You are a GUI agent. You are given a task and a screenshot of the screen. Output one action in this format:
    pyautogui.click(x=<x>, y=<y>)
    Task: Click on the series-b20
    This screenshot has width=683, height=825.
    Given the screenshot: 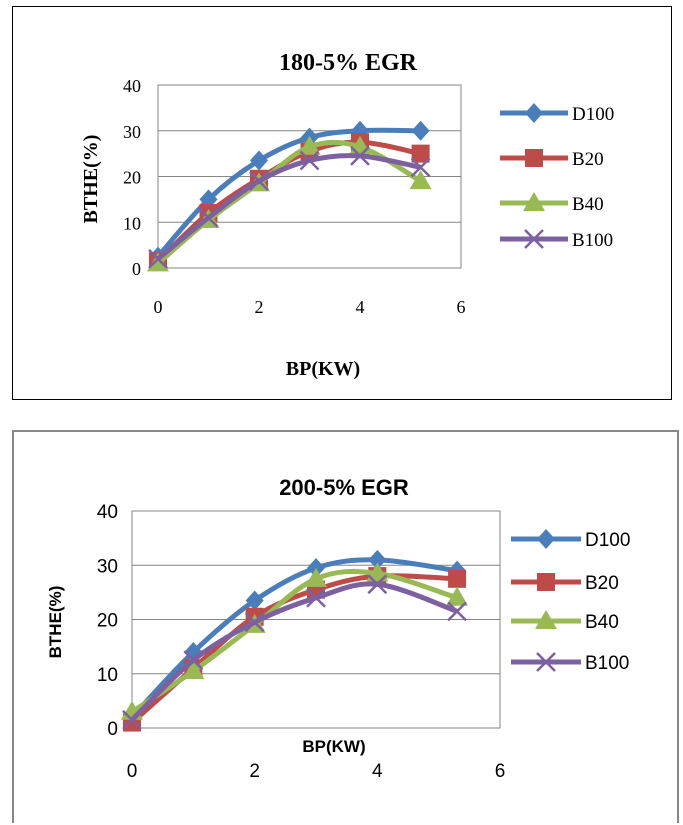 What is the action you would take?
    pyautogui.click(x=289, y=202)
    